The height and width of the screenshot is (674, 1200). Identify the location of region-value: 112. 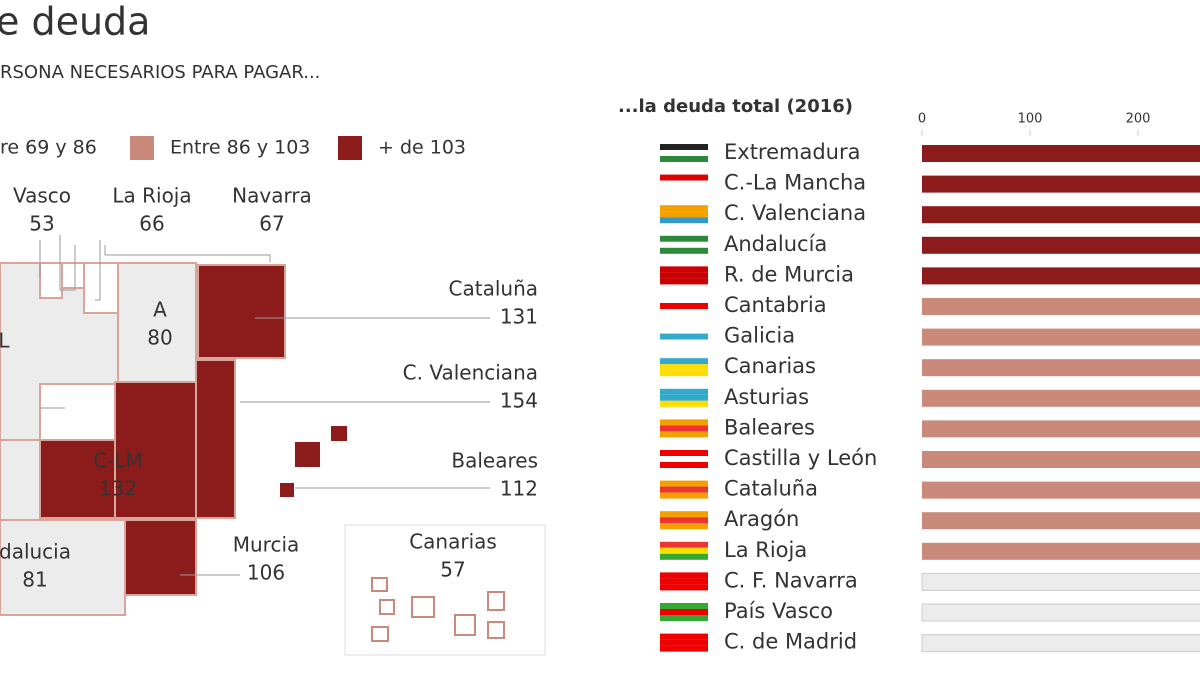
(519, 489).